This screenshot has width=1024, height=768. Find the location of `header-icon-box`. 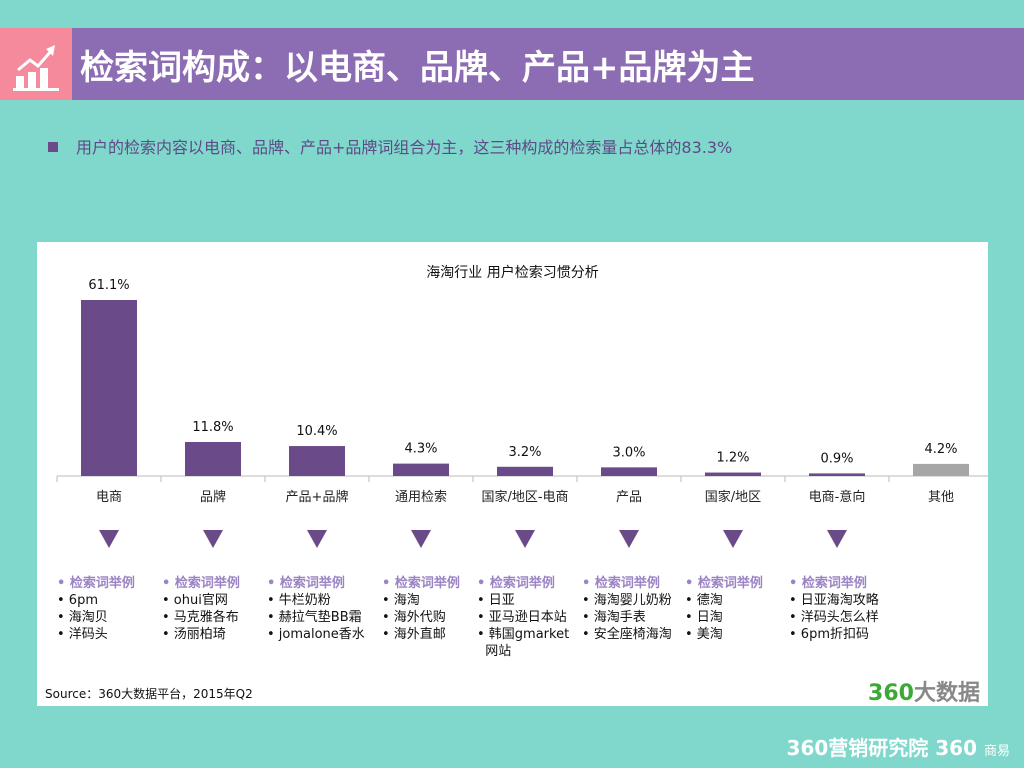

header-icon-box is located at coordinates (36, 64).